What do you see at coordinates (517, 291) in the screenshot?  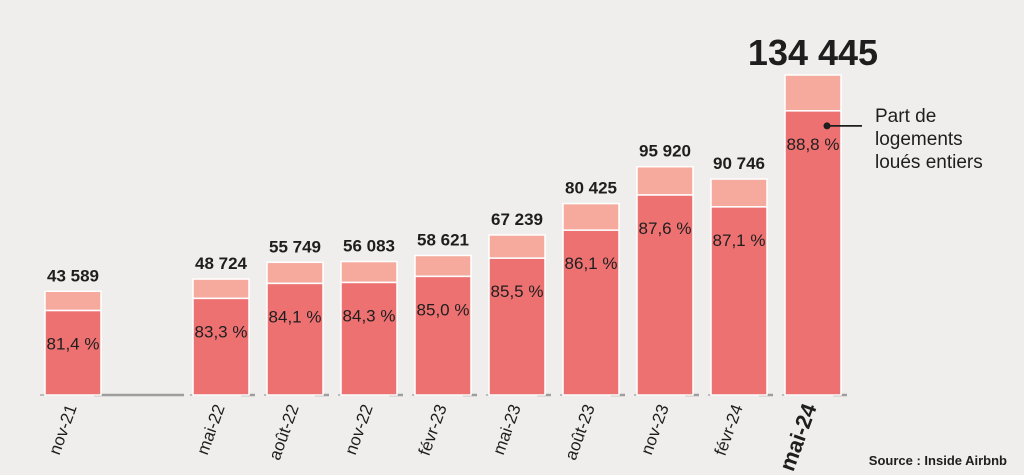 I see `bar-share-label: 85,5 %` at bounding box center [517, 291].